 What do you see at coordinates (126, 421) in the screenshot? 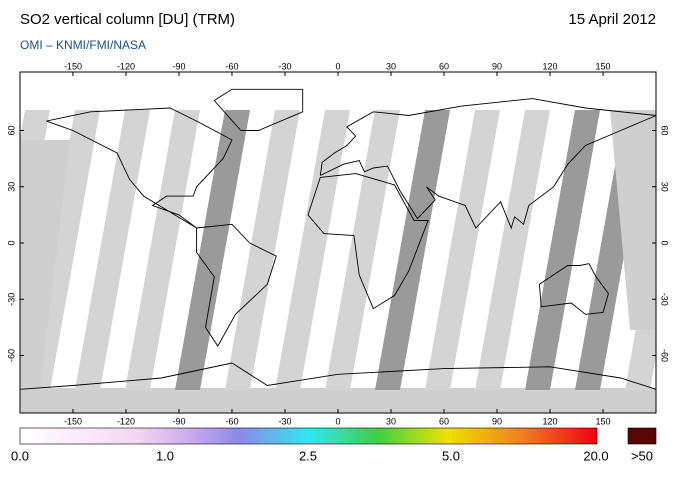
I see `lon-label-bottom: -120` at bounding box center [126, 421].